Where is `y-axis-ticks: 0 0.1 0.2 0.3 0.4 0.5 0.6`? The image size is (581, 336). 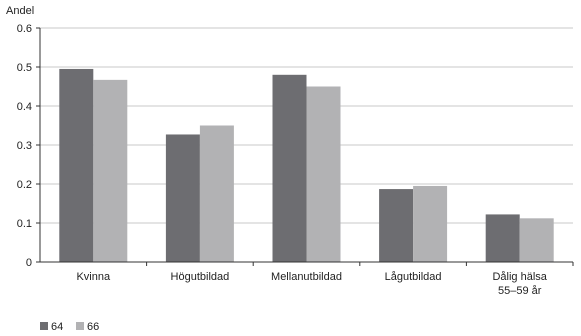 y-axis-ticks: 0 0.1 0.2 0.3 0.4 0.5 0.6 is located at coordinates (28, 146).